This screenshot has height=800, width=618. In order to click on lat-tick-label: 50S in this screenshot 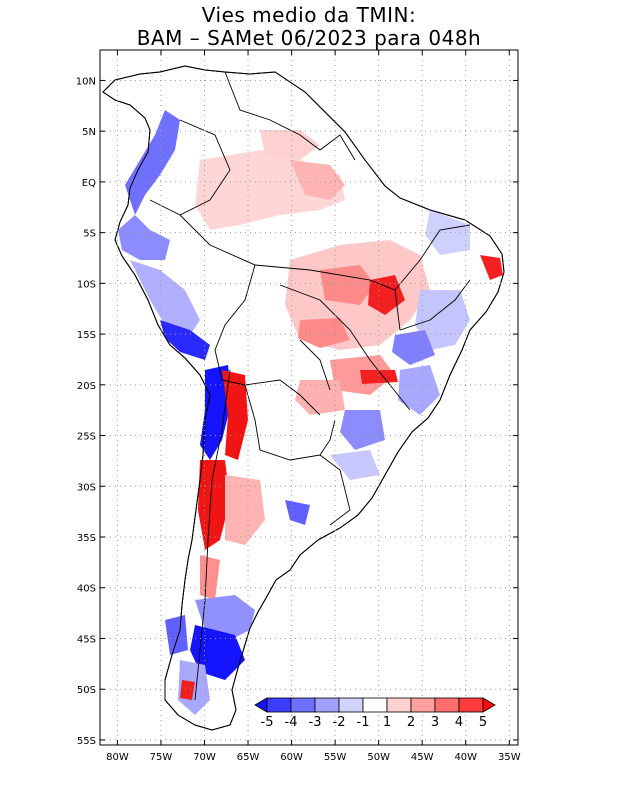, I will do `click(86, 690)`.